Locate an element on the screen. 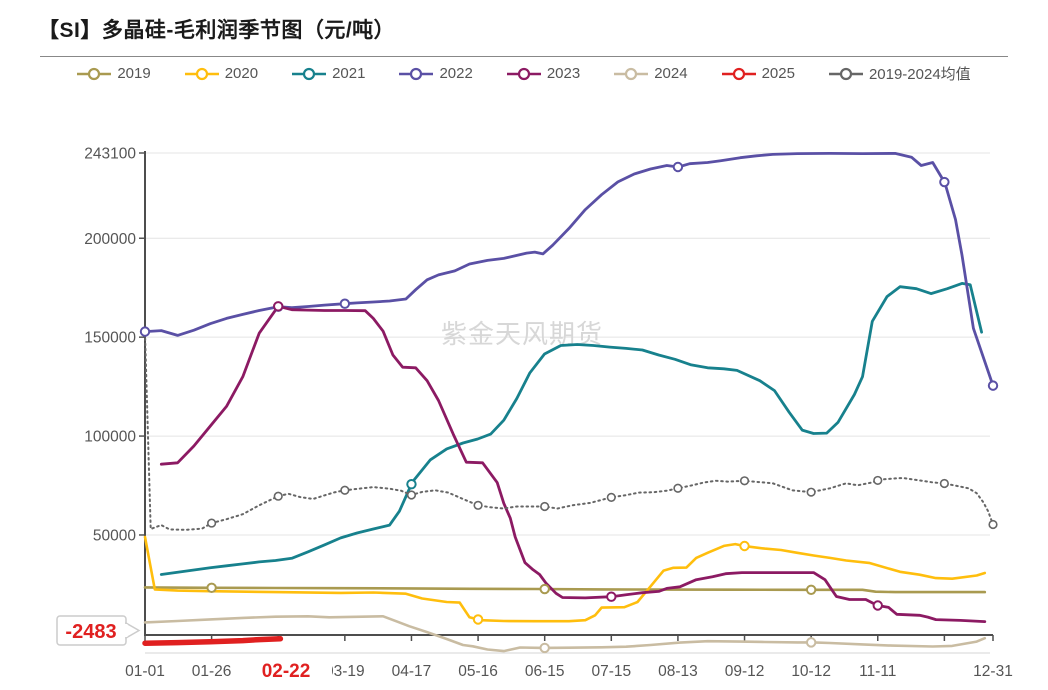  svg-text: 12-31 is located at coordinates (993, 671).